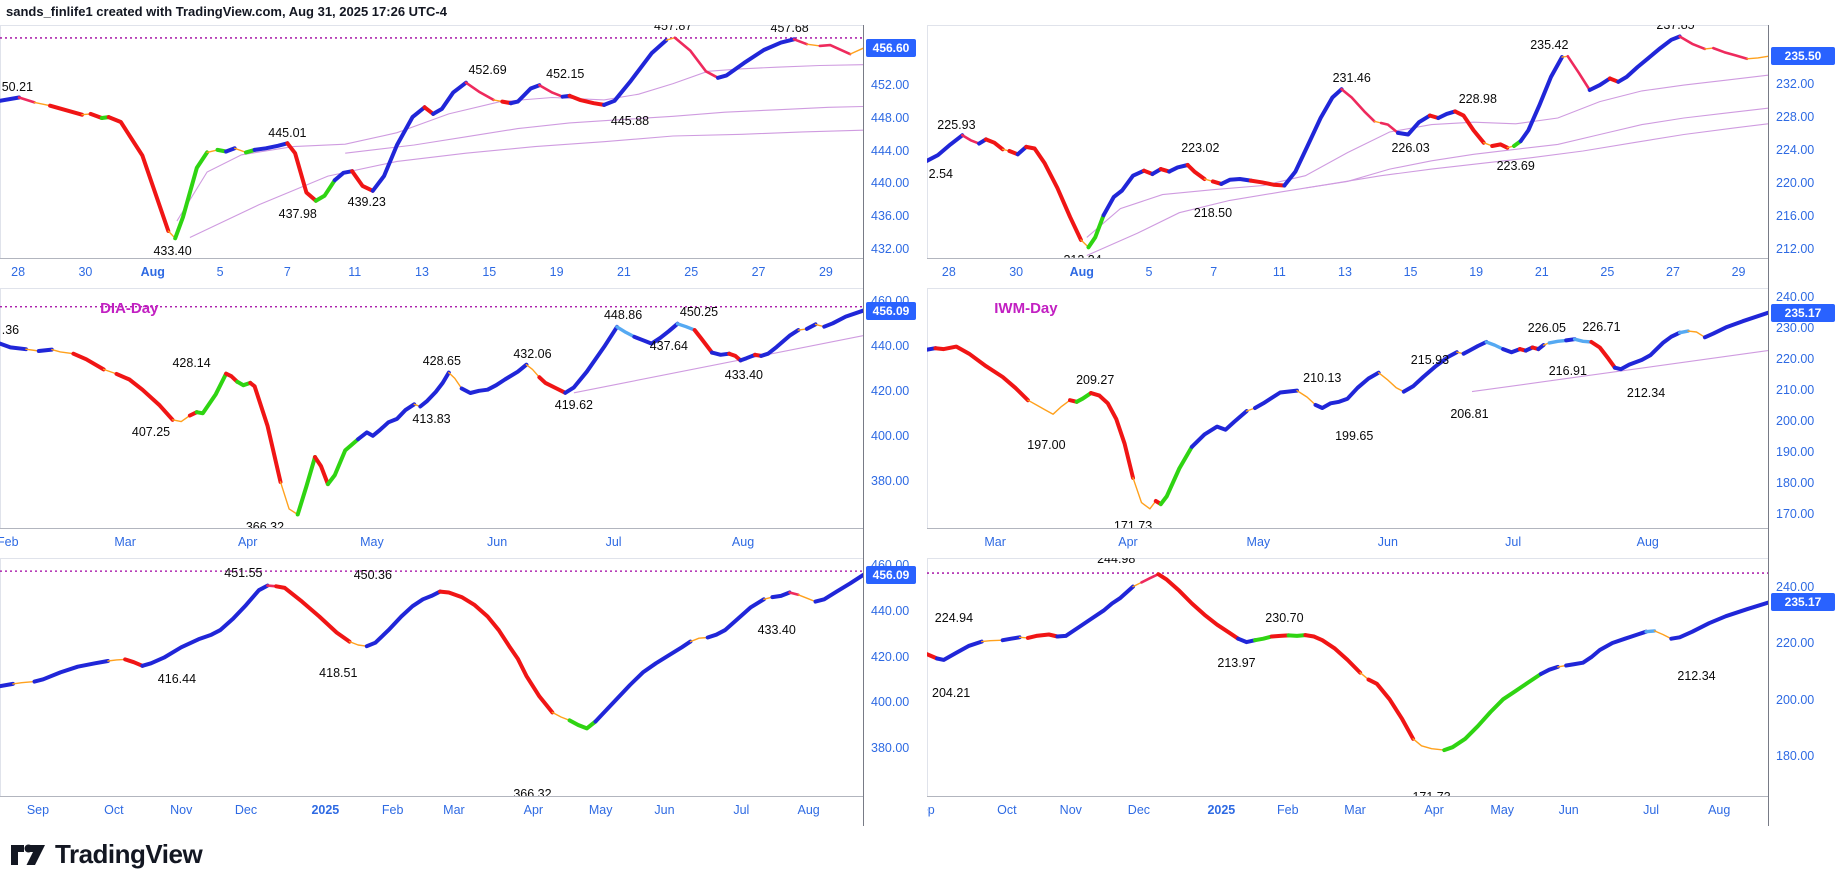  What do you see at coordinates (177, 679) in the screenshot?
I see `price-annotation: 416.44` at bounding box center [177, 679].